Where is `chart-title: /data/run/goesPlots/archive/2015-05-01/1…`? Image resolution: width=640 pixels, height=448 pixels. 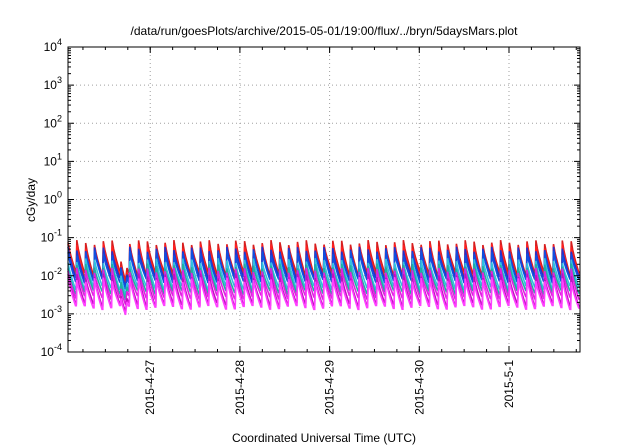 chart-title: /data/run/goesPlots/archive/2015-05-01/1… is located at coordinates (325, 31).